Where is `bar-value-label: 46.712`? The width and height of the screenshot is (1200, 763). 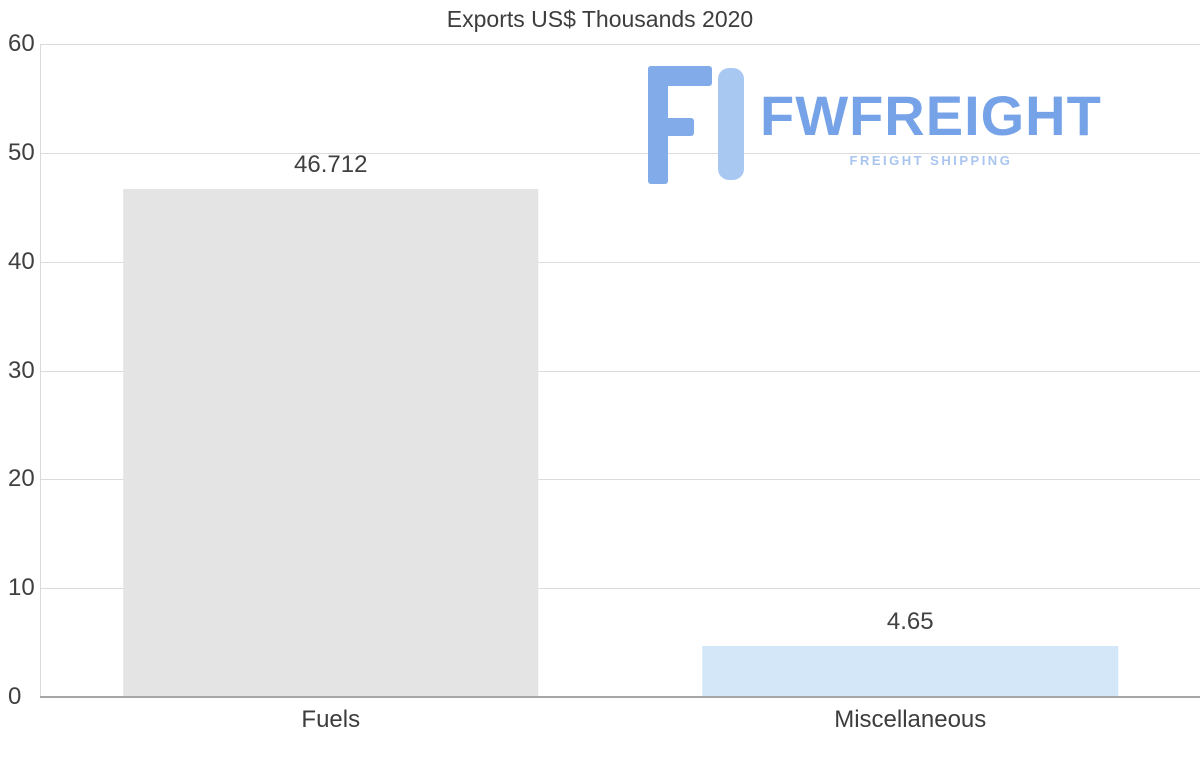
bar-value-label: 46.712 is located at coordinates (331, 164).